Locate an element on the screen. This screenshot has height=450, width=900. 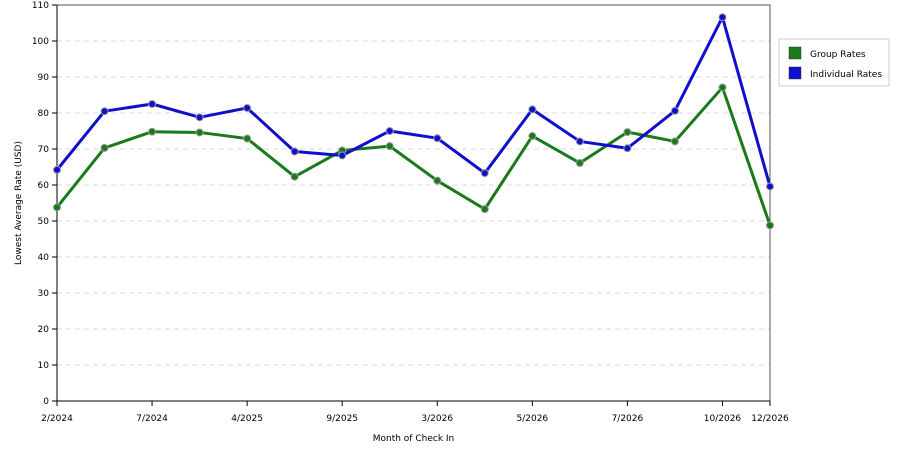
x-tick-label: 2/2024 is located at coordinates (57, 419).